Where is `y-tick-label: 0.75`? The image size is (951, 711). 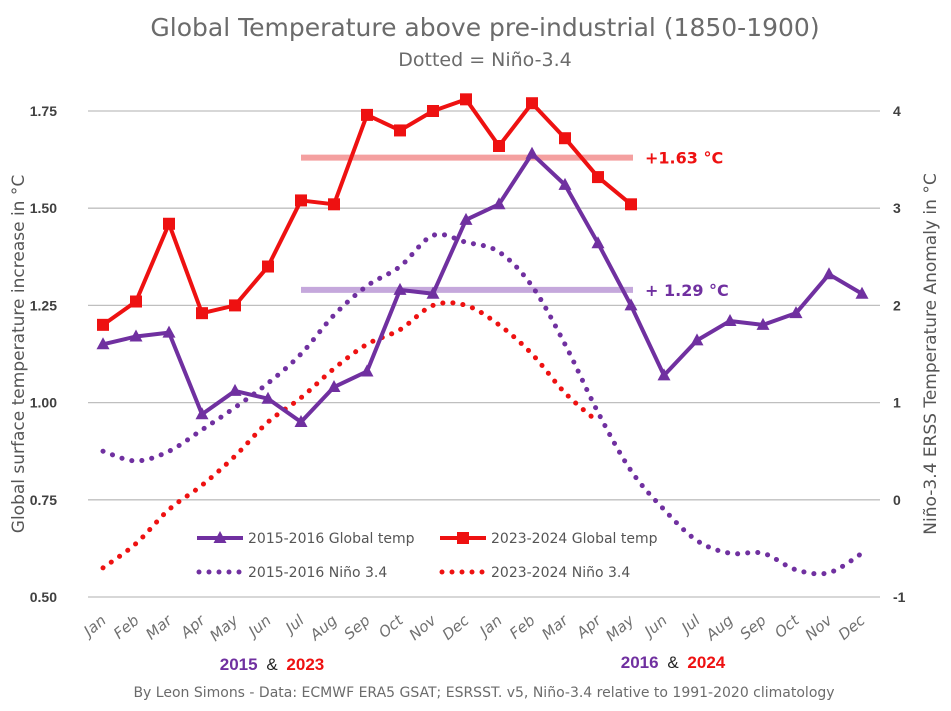 y-tick-label: 0.75 is located at coordinates (43, 500).